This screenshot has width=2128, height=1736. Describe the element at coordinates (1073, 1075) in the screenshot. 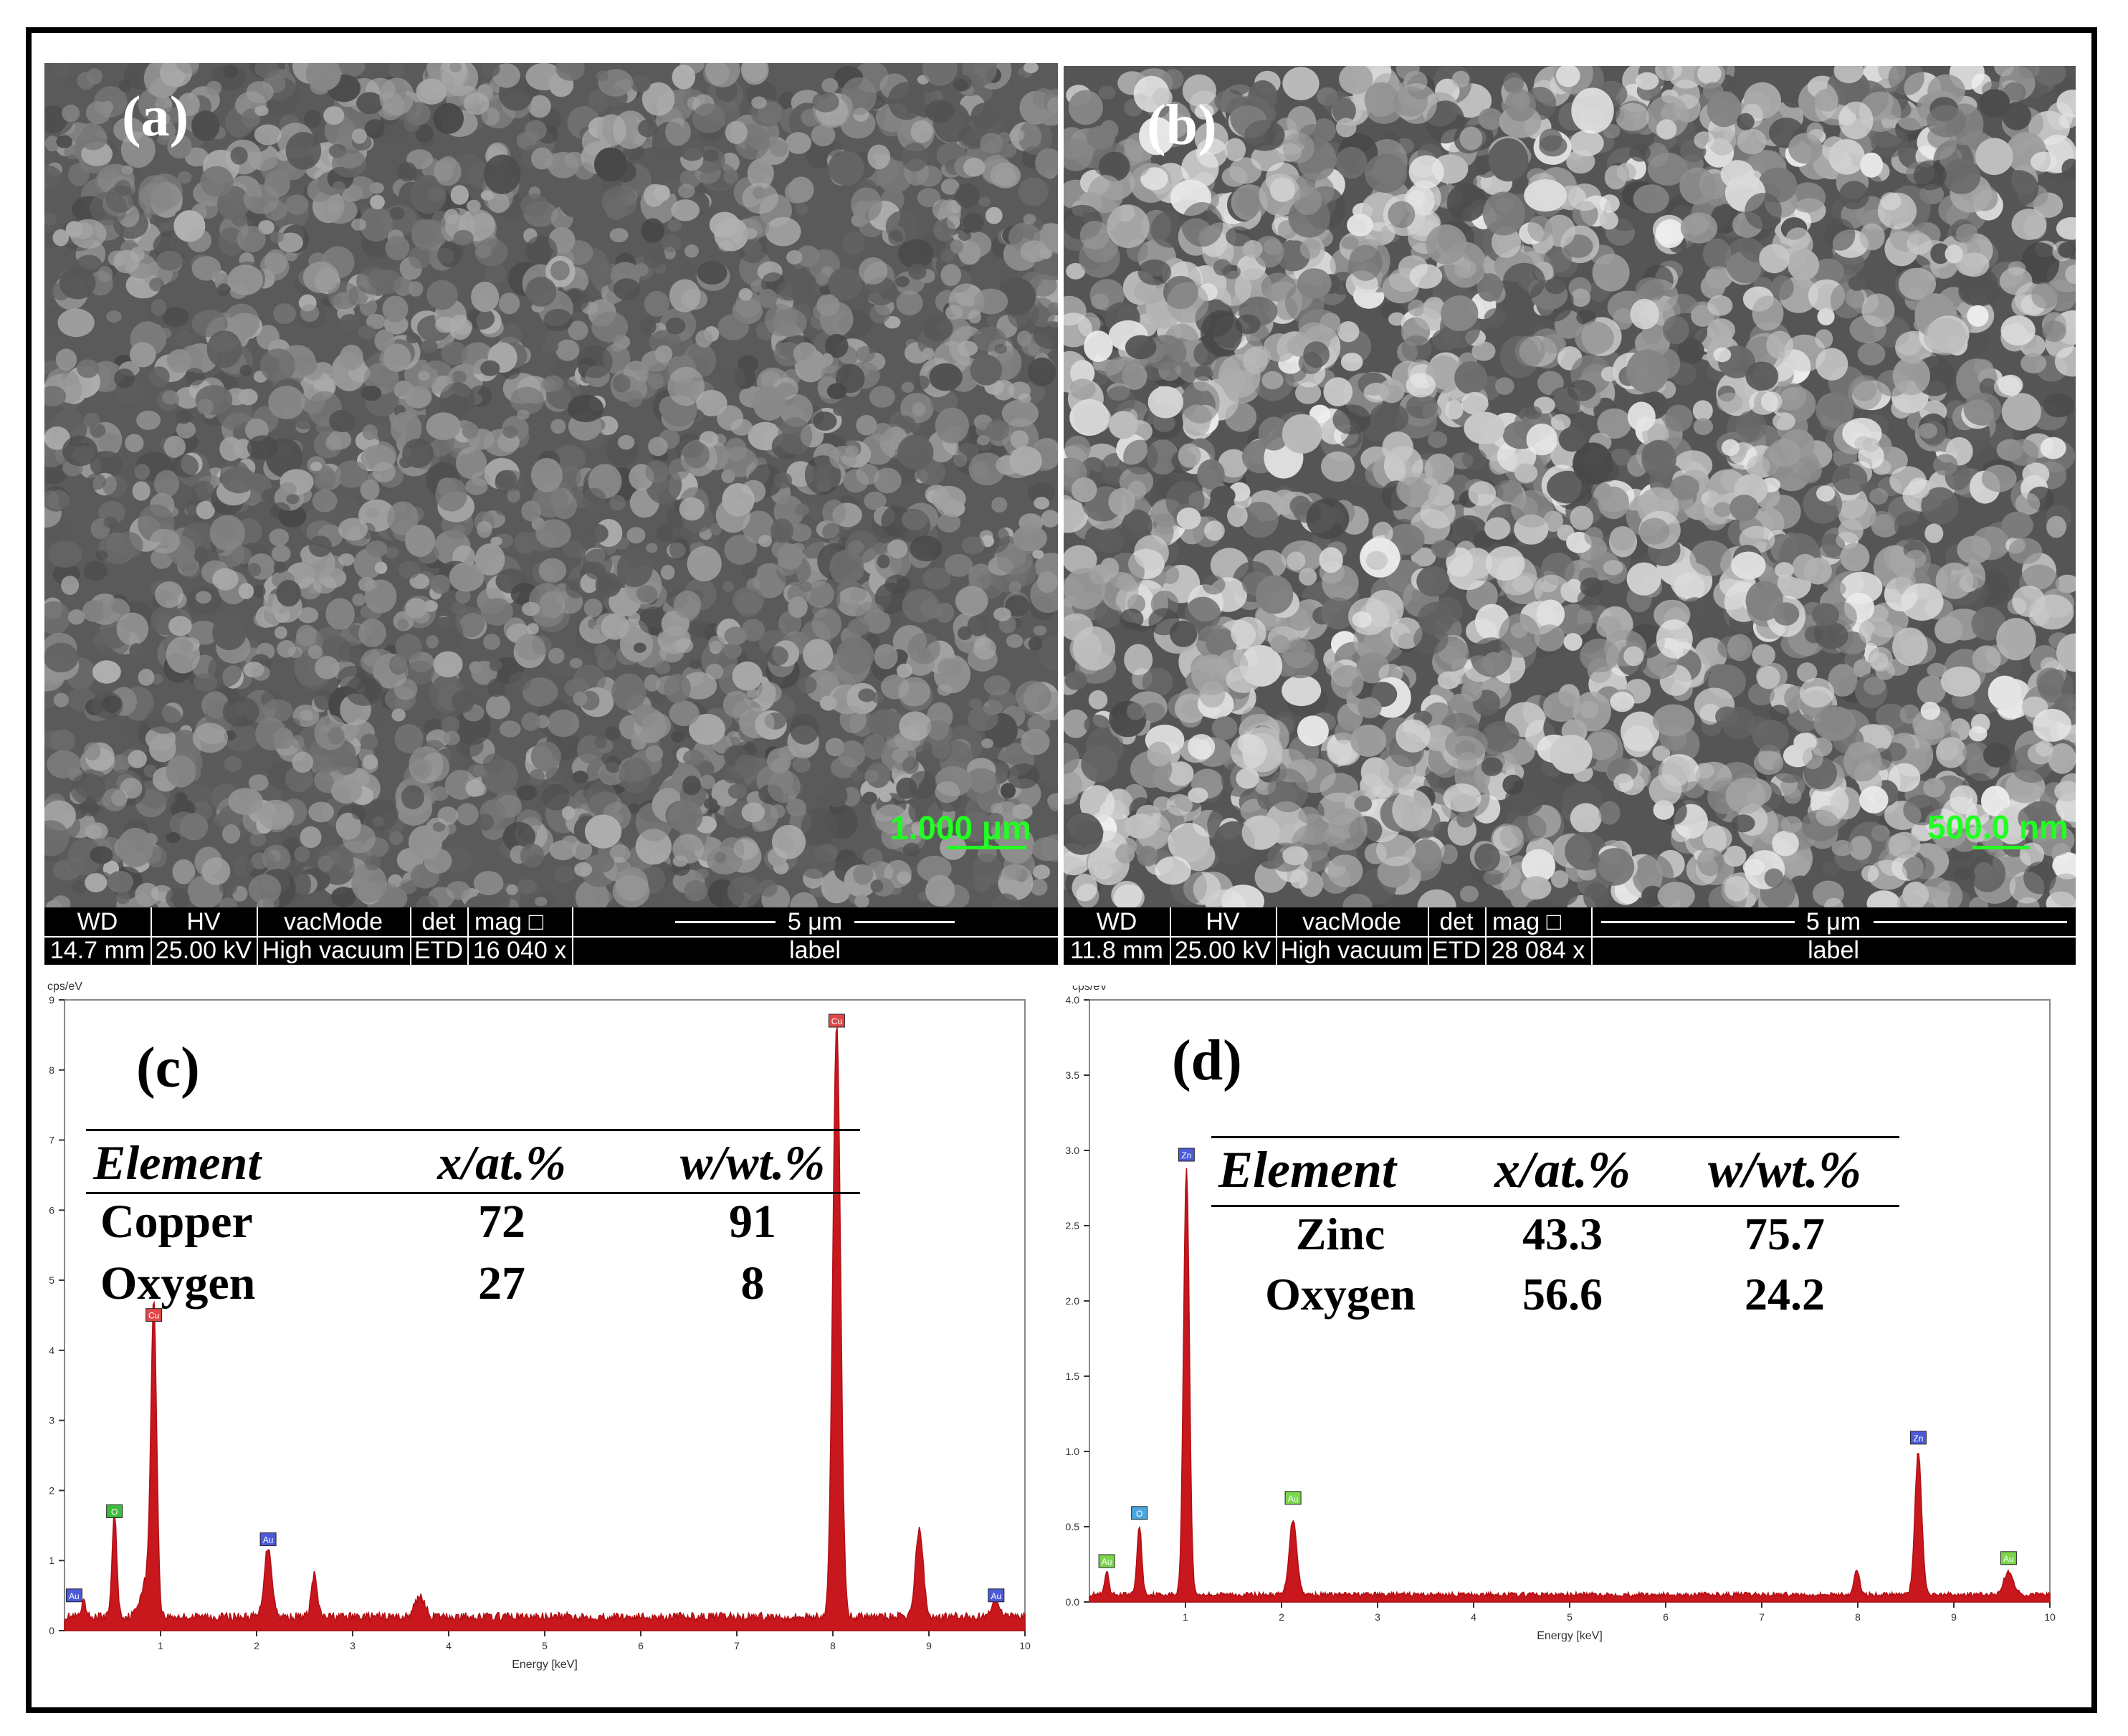

I see `y-tick-label: 3.5` at that location.